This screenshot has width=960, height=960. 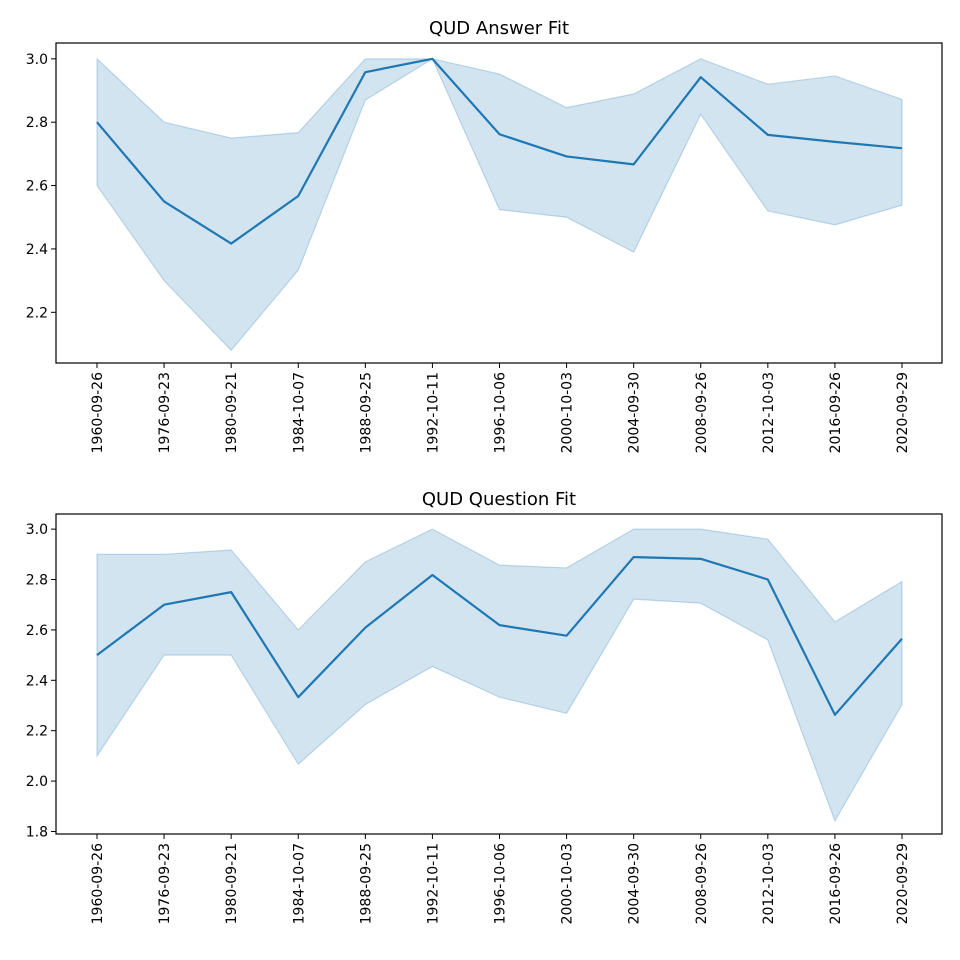 What do you see at coordinates (37, 832) in the screenshot?
I see `y-tick-label: 1.8` at bounding box center [37, 832].